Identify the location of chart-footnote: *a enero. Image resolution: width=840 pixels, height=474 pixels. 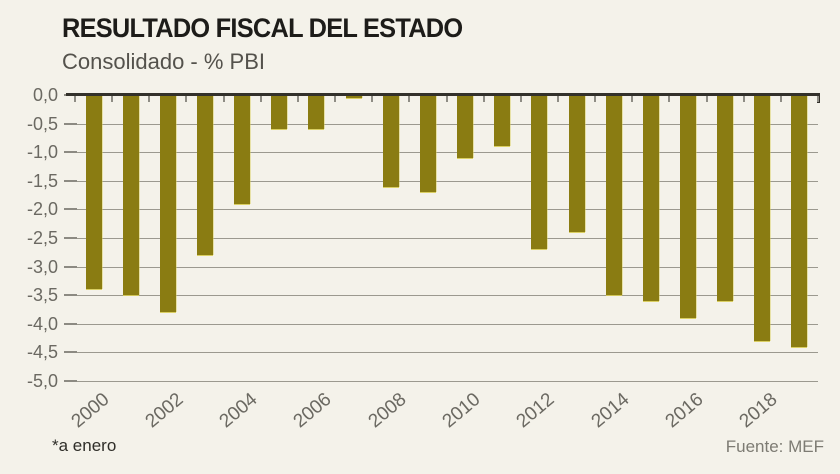
(84, 445).